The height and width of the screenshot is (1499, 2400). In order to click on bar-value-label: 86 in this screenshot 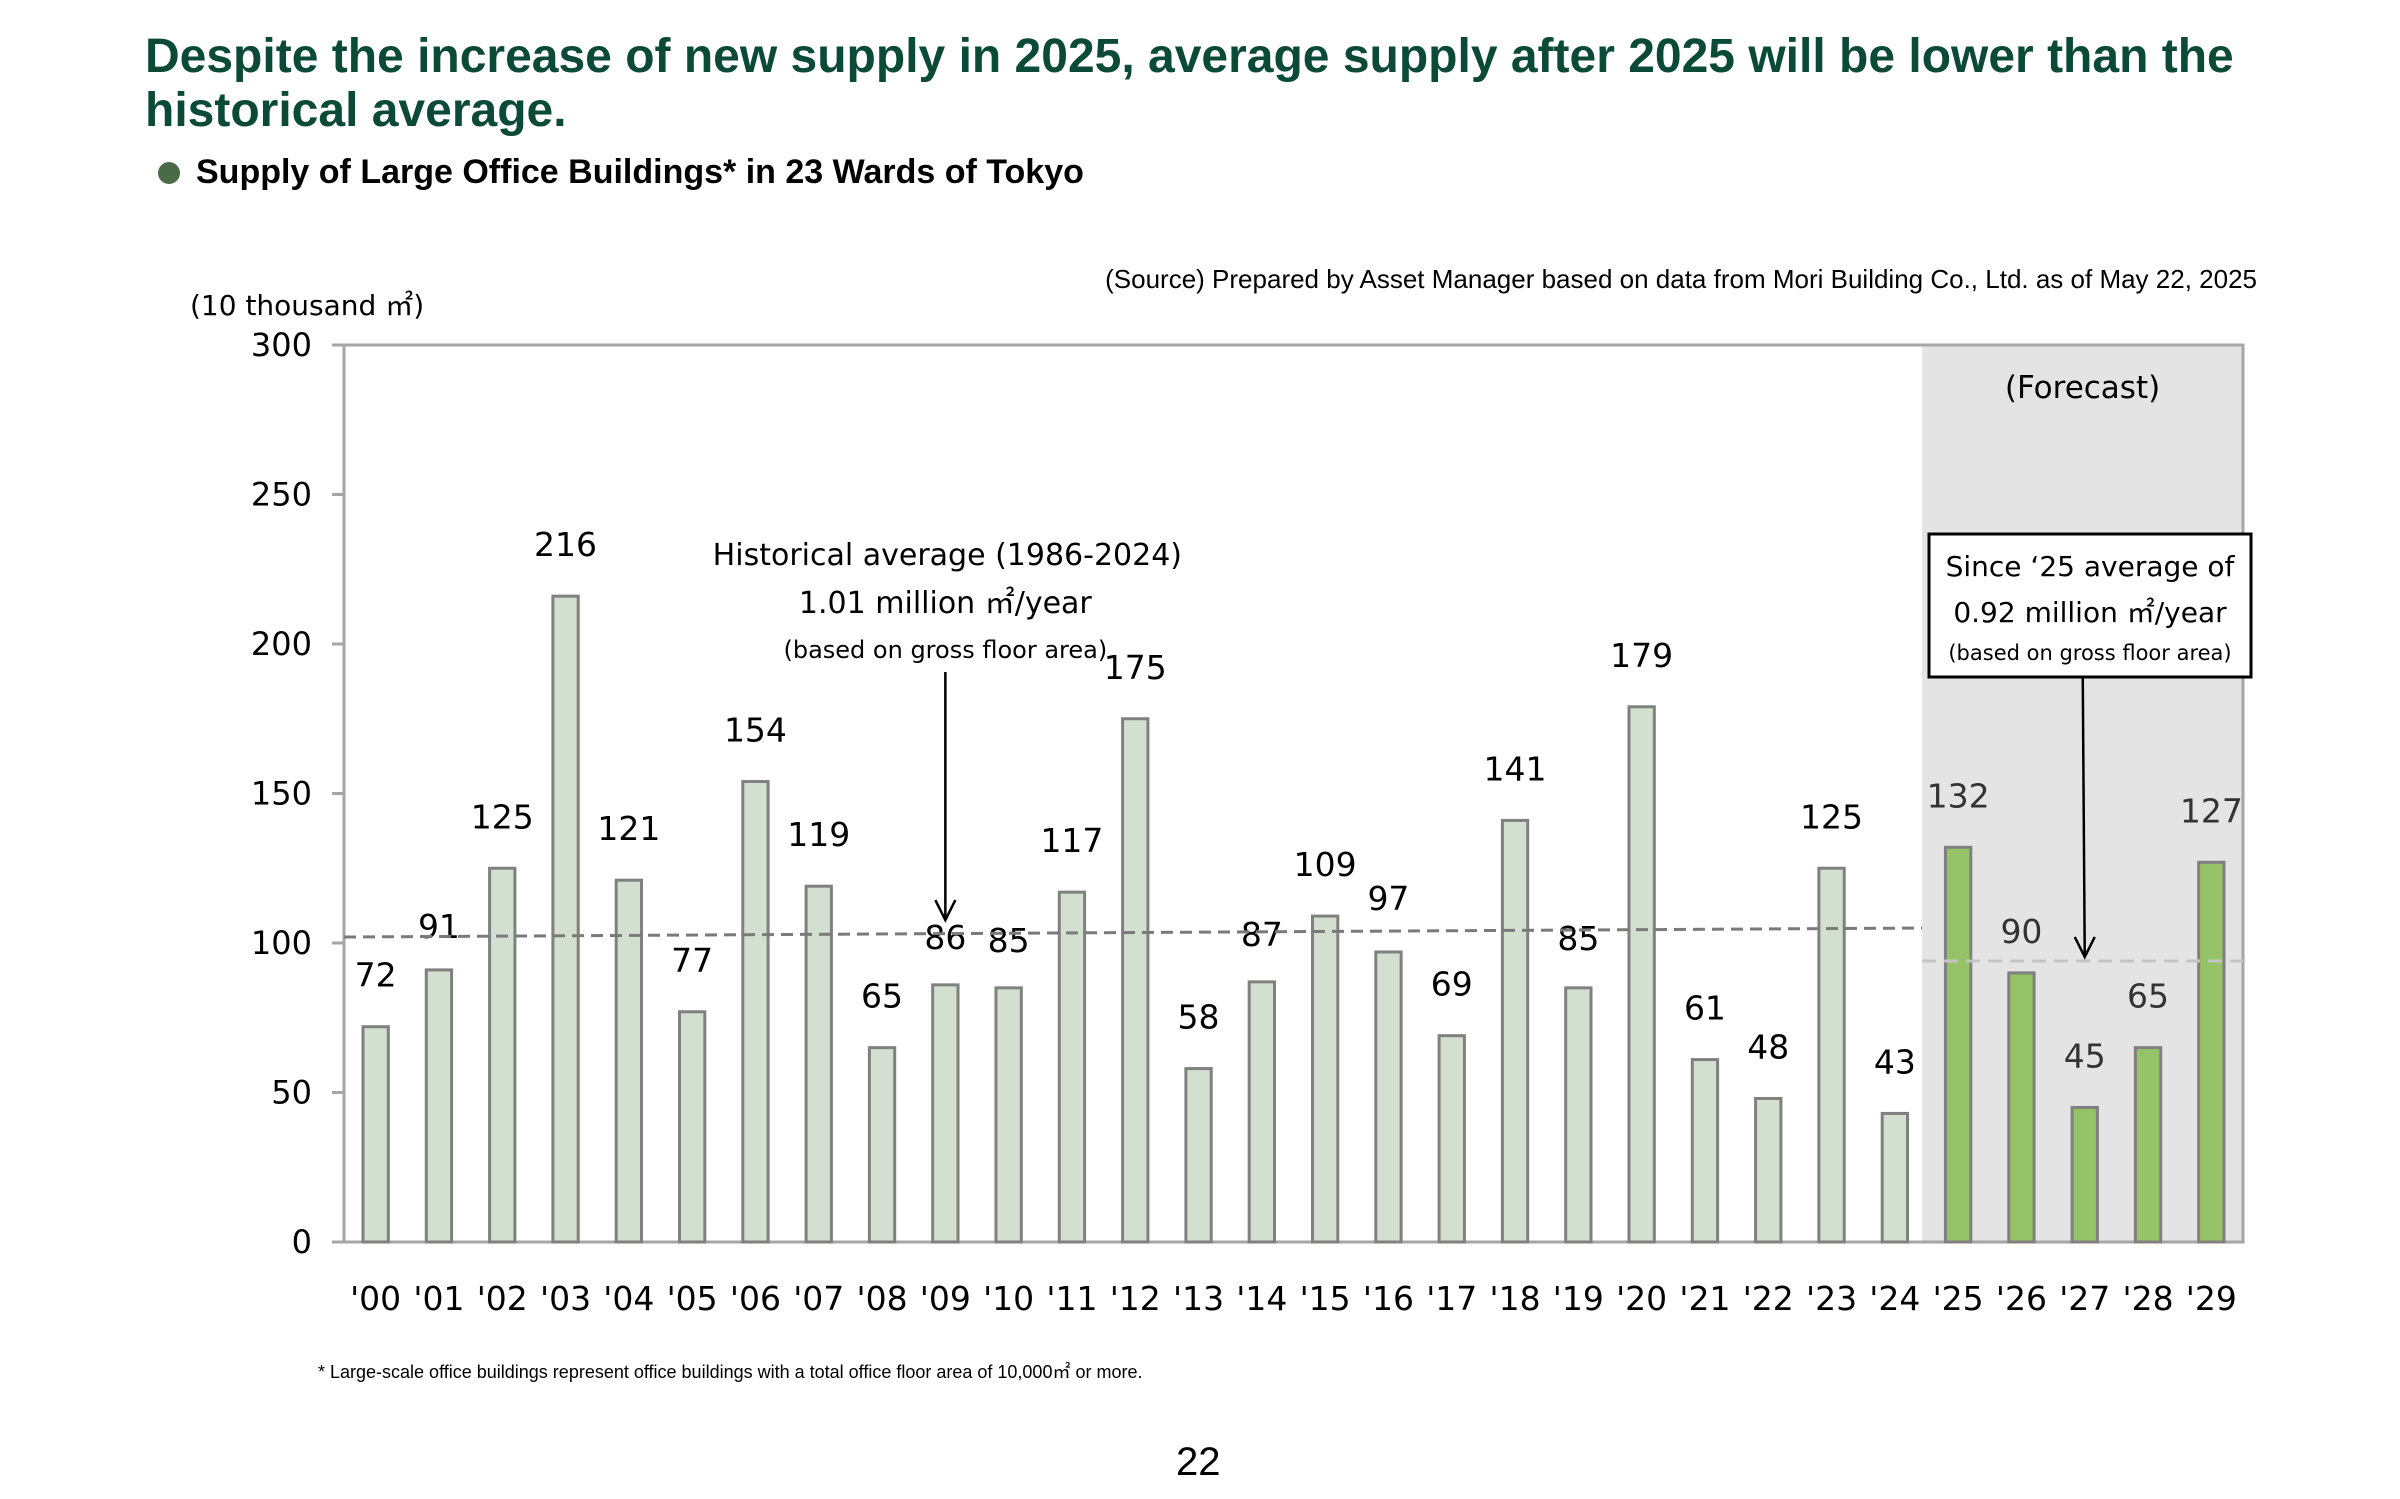, I will do `click(945, 937)`.